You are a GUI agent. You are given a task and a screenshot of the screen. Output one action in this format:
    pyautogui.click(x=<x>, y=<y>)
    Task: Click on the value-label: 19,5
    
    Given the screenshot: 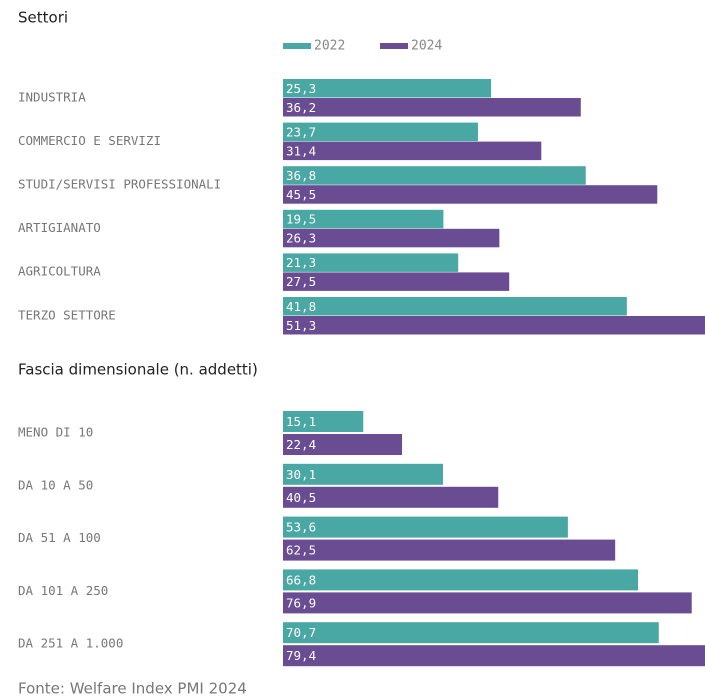 What is the action you would take?
    pyautogui.click(x=301, y=219)
    